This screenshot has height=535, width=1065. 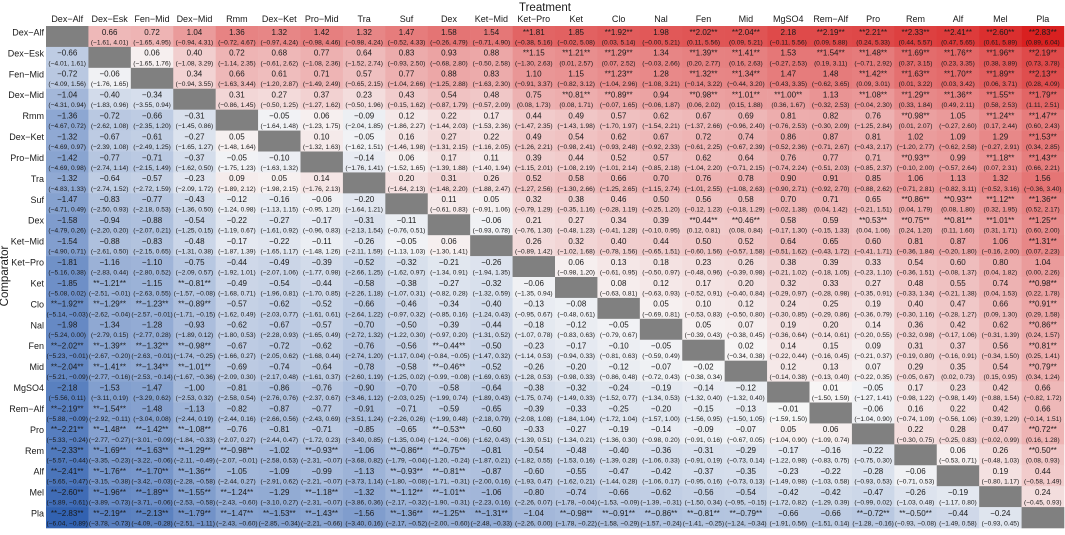 I want to click on cell-ci: (−1.68, 0.44), so click(x=322, y=356).